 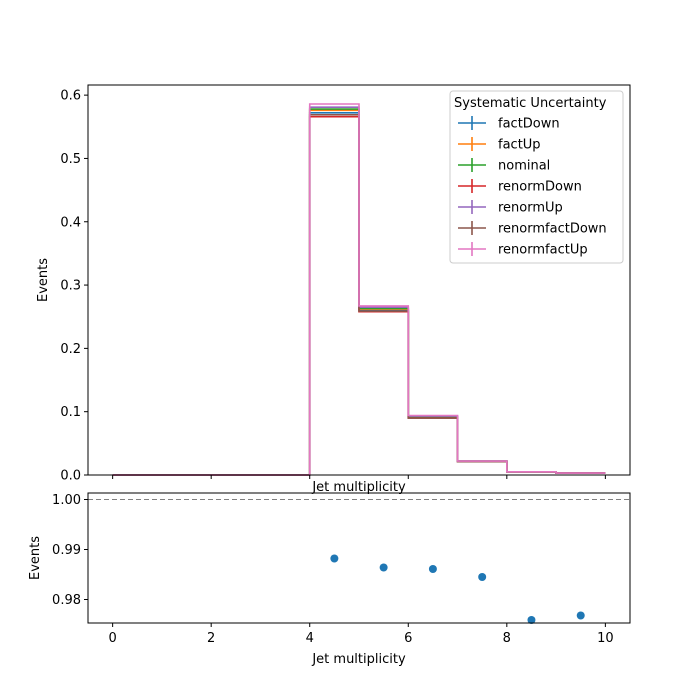 I want to click on ratio-x-axis-label: Jet multiplicity, so click(x=358, y=659).